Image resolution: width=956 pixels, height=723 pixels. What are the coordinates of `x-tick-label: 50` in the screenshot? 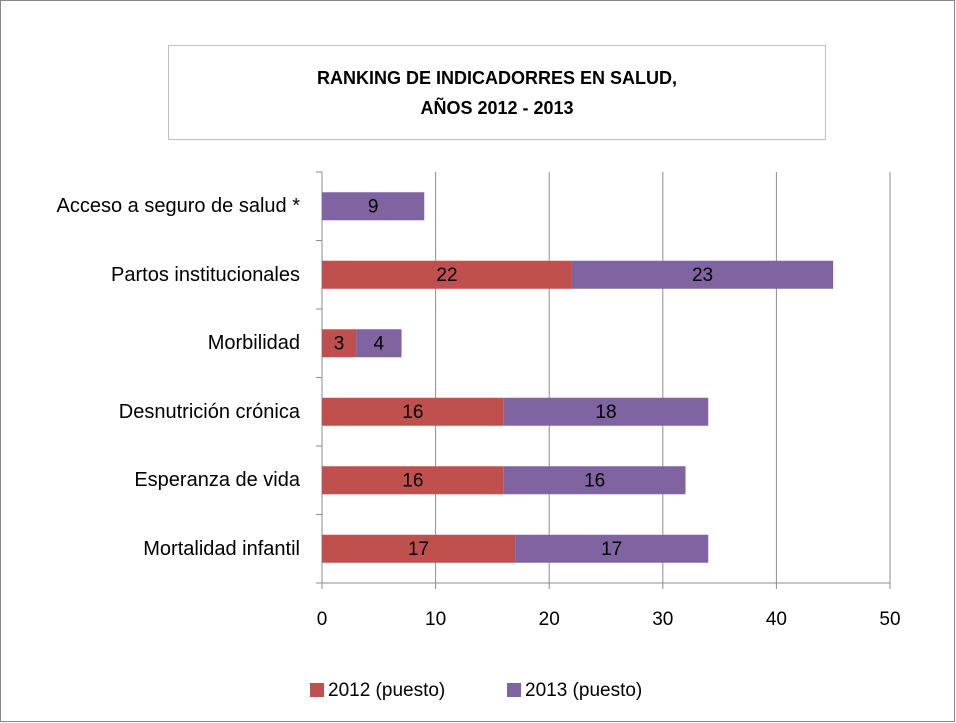 It's located at (889, 619).